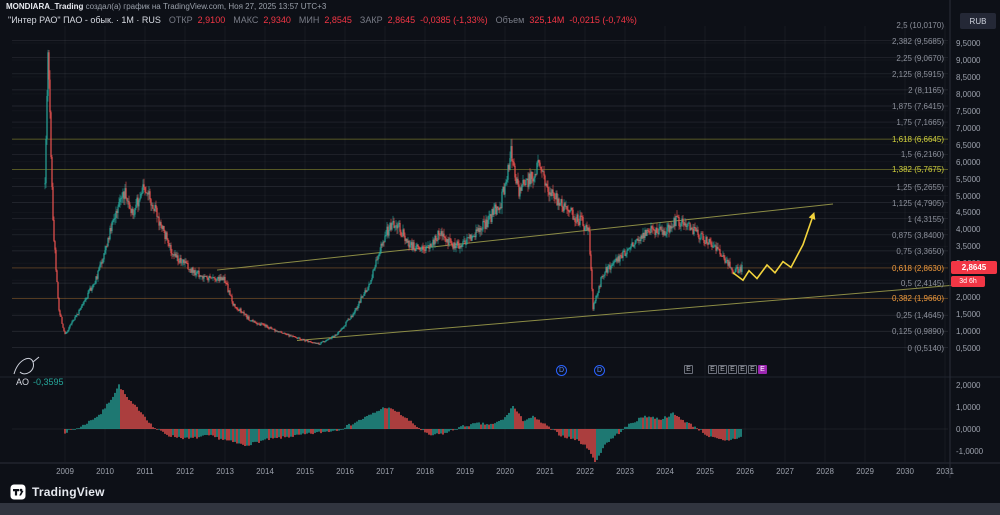 This screenshot has width=1000, height=515. What do you see at coordinates (401, 20) in the screenshot?
I see `close-value: 2,8645` at bounding box center [401, 20].